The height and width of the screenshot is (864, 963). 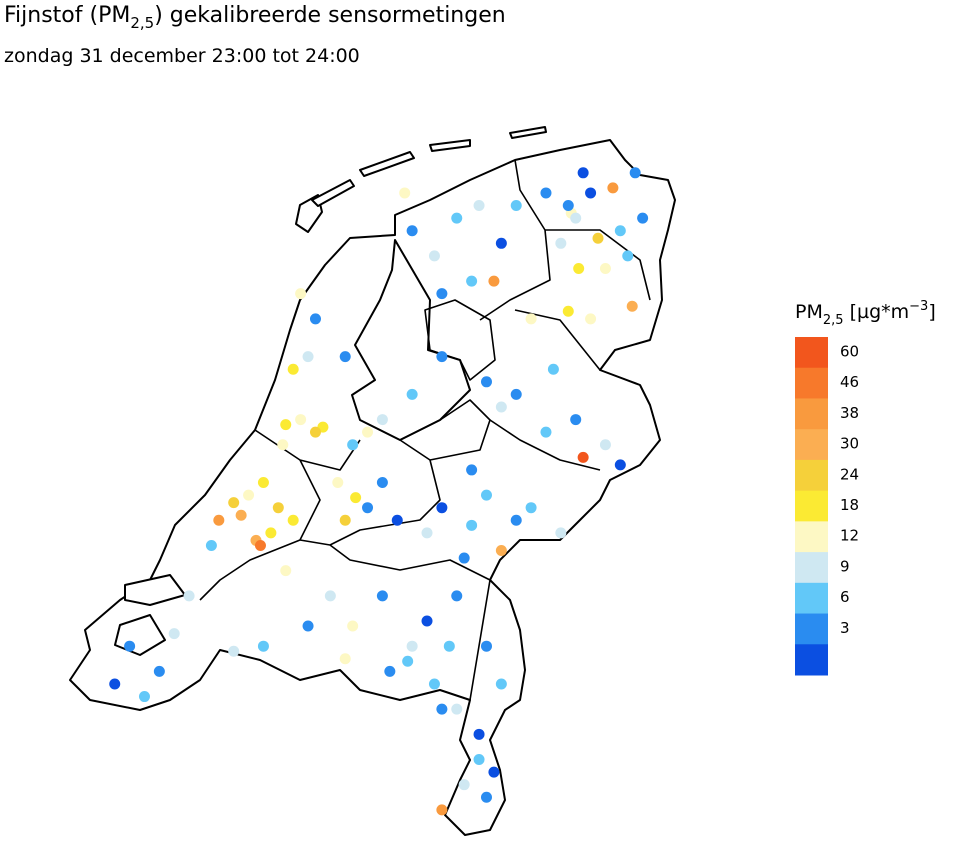 I want to click on vlieland, so click(x=333, y=193).